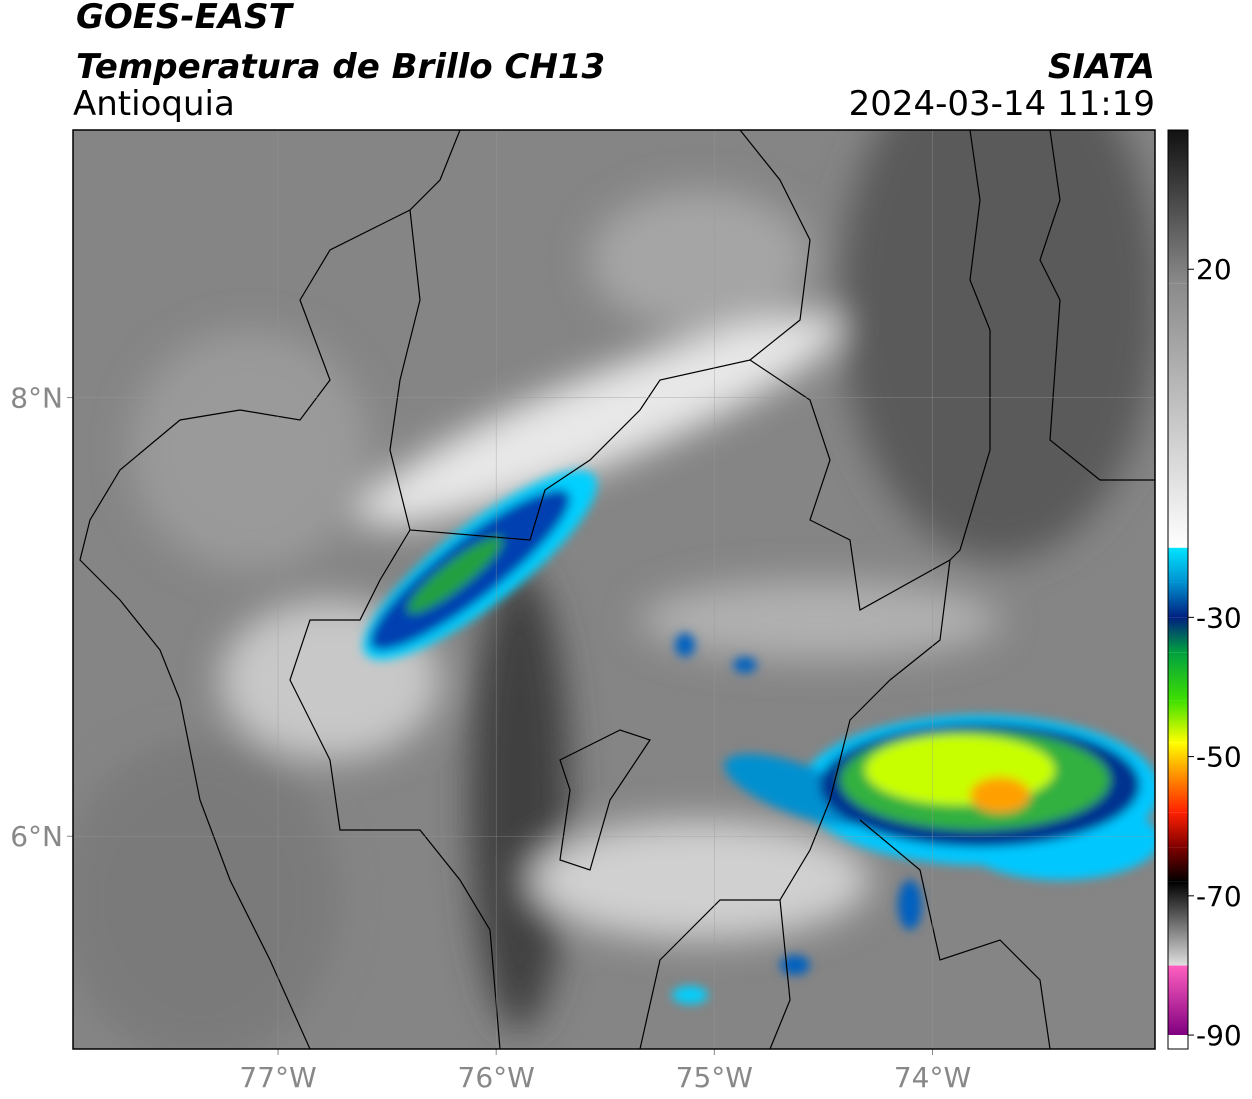  What do you see at coordinates (185, 18) in the screenshot?
I see `title: GOES-EAST` at bounding box center [185, 18].